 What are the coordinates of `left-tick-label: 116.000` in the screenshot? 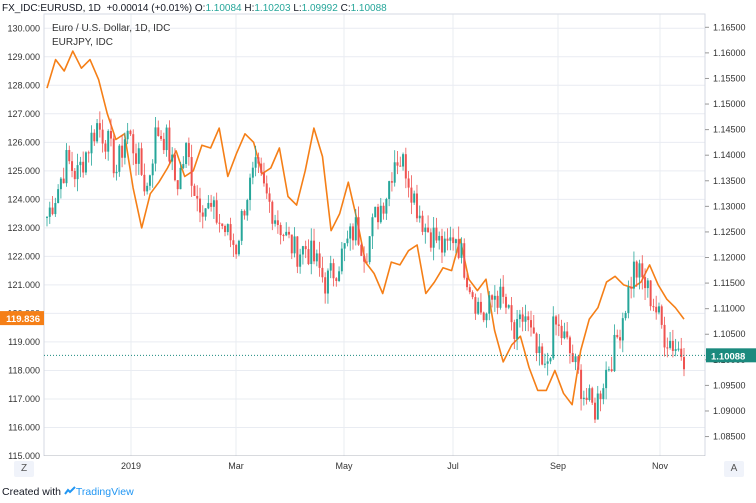 It's located at (24, 427).